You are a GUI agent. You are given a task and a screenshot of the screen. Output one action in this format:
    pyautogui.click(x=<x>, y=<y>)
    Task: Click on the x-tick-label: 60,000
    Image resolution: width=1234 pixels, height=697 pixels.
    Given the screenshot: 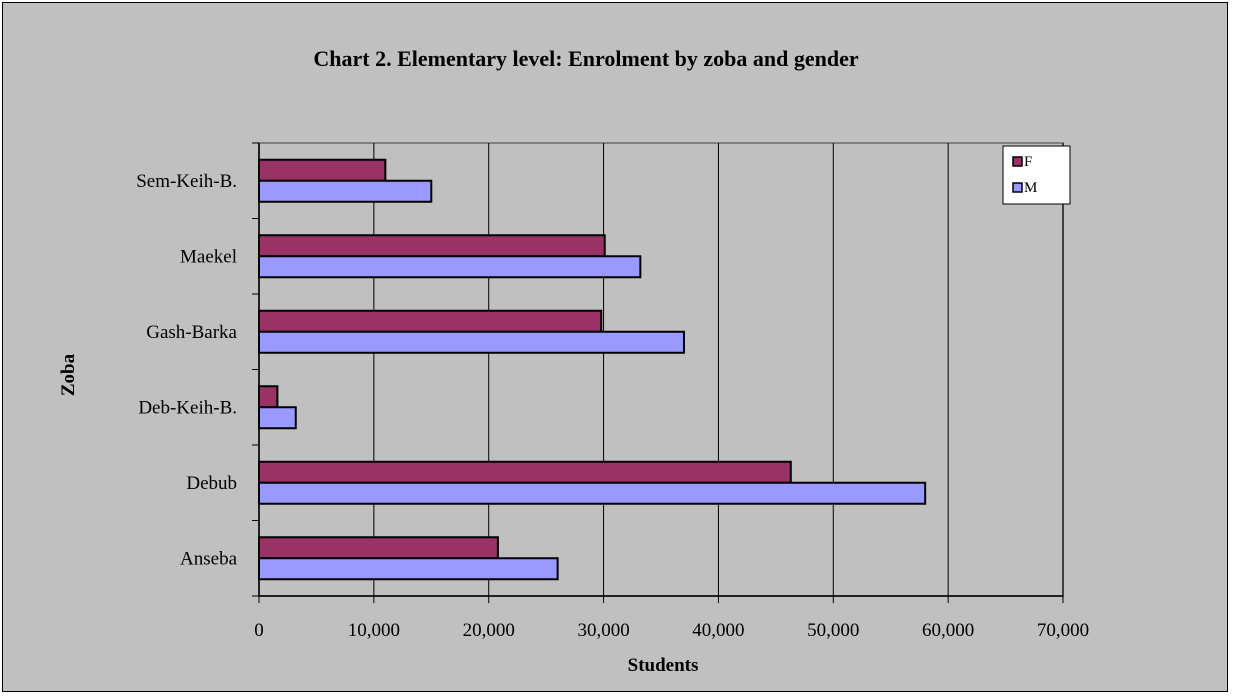 What is the action you would take?
    pyautogui.click(x=948, y=630)
    